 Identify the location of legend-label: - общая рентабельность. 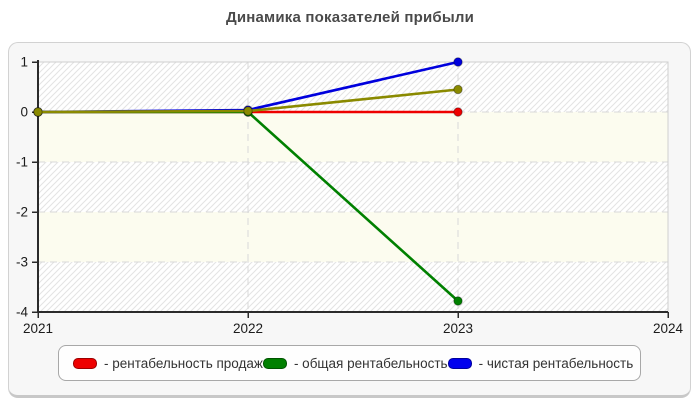
(370, 363).